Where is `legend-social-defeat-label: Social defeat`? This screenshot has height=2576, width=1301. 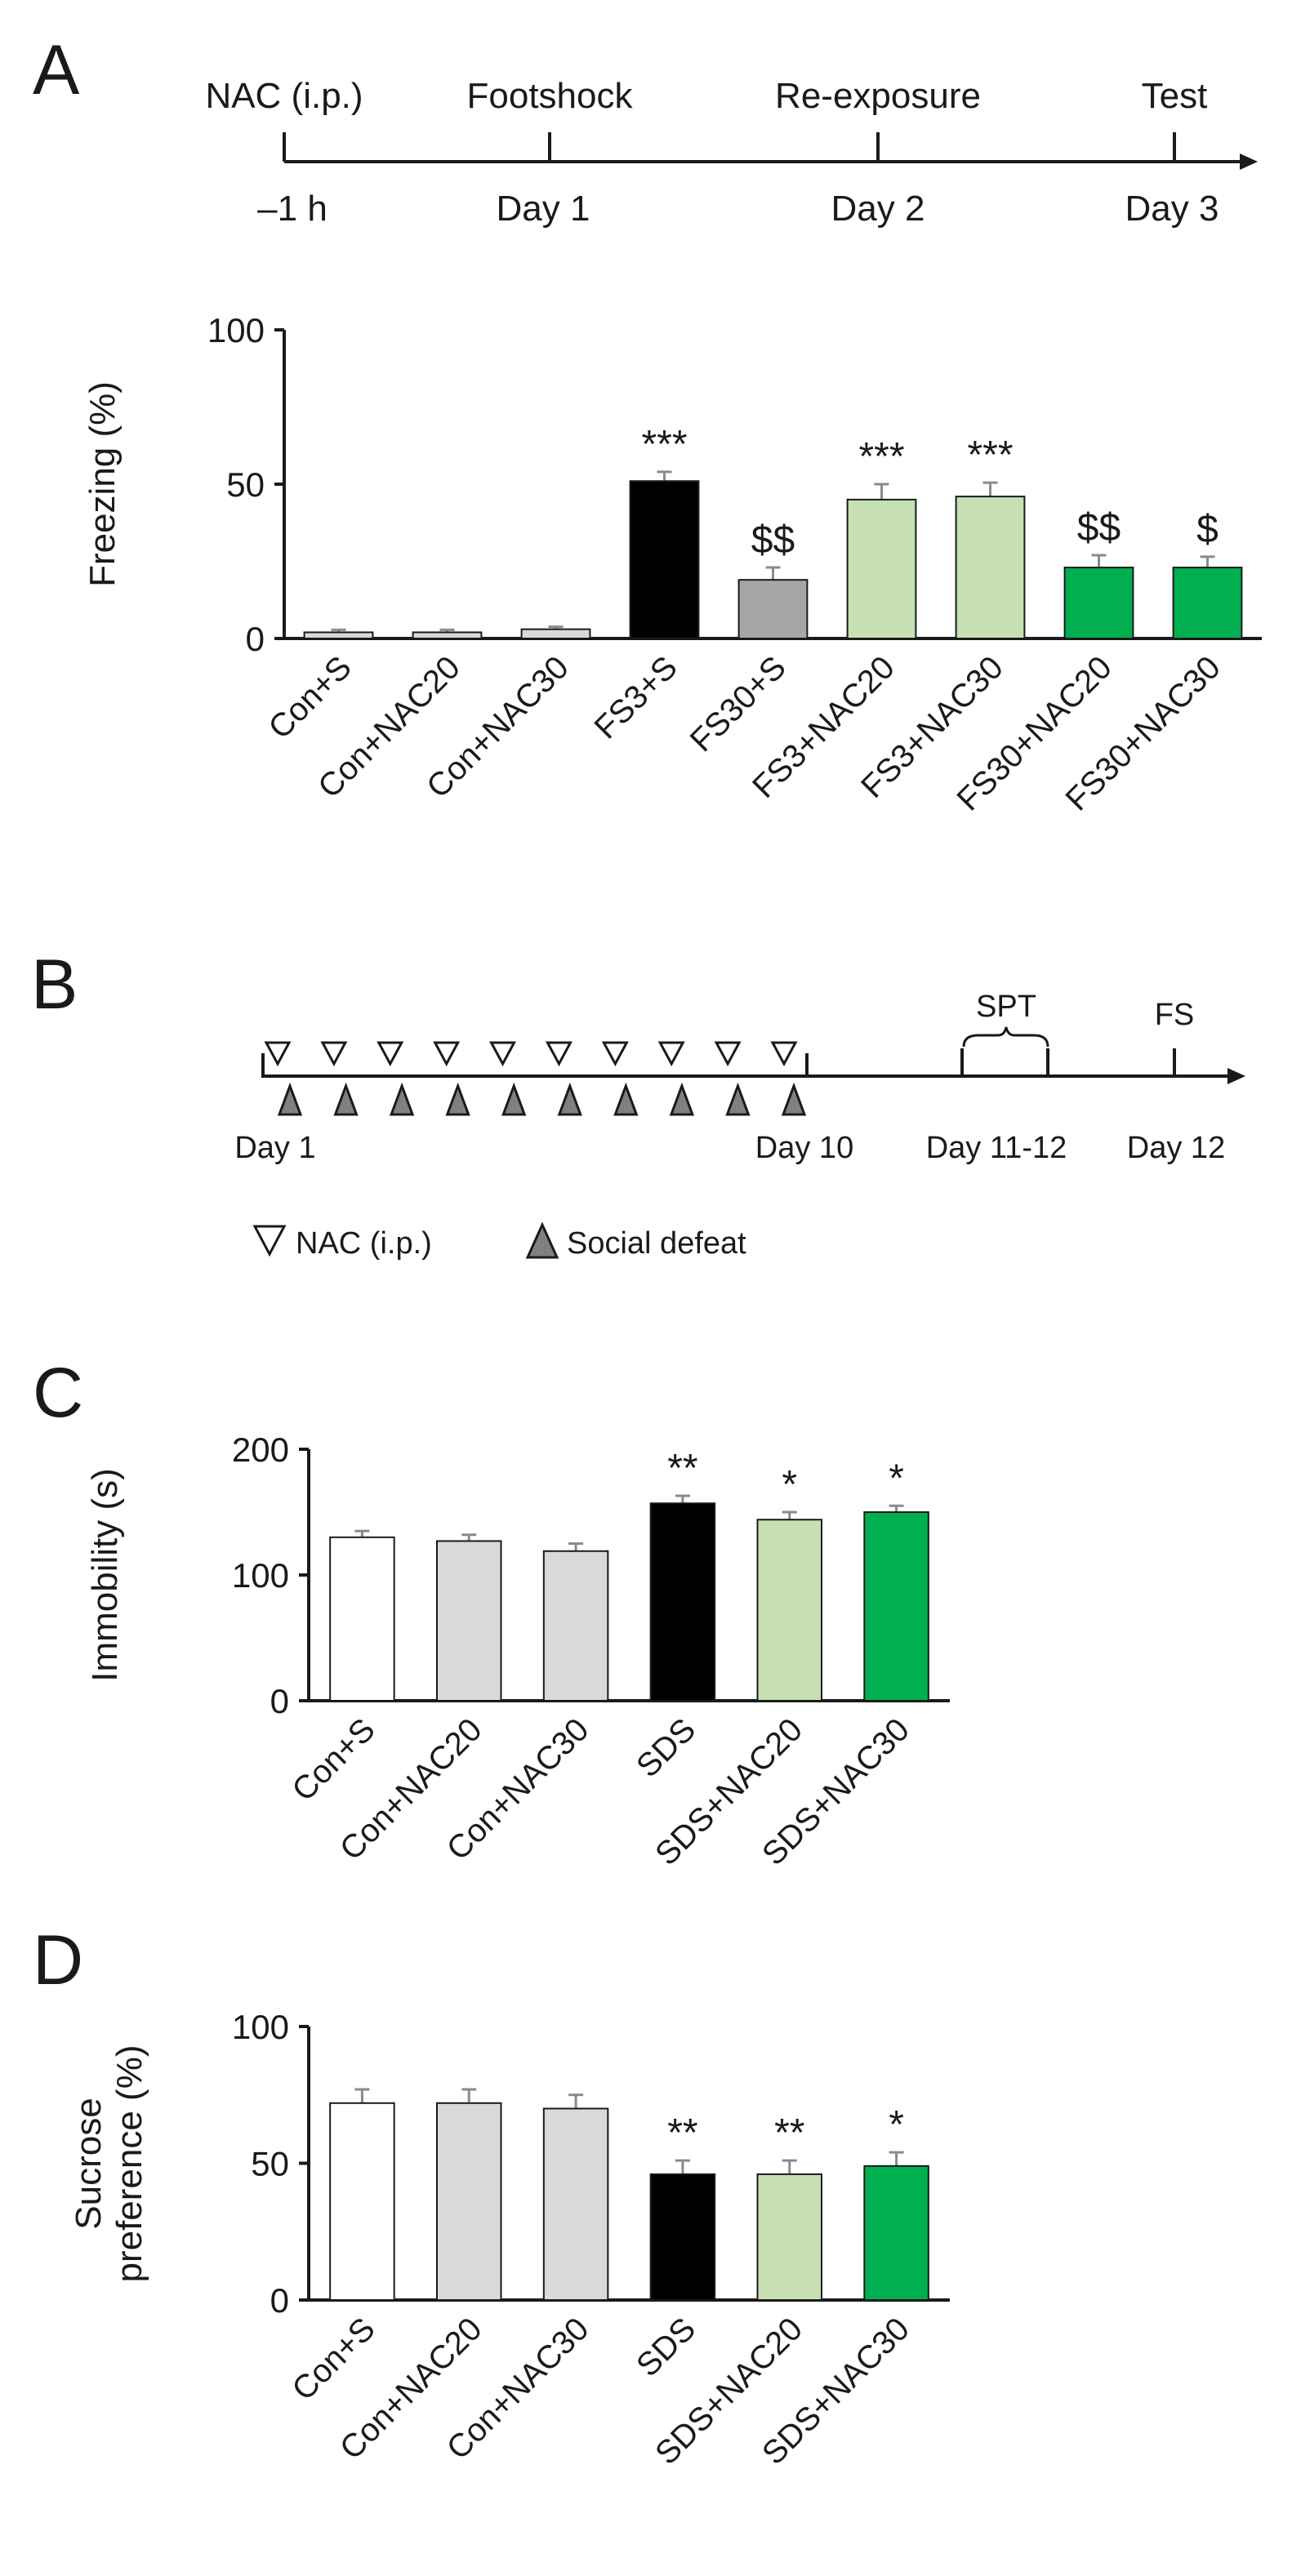
legend-social-defeat-label: Social defeat is located at coordinates (656, 1243).